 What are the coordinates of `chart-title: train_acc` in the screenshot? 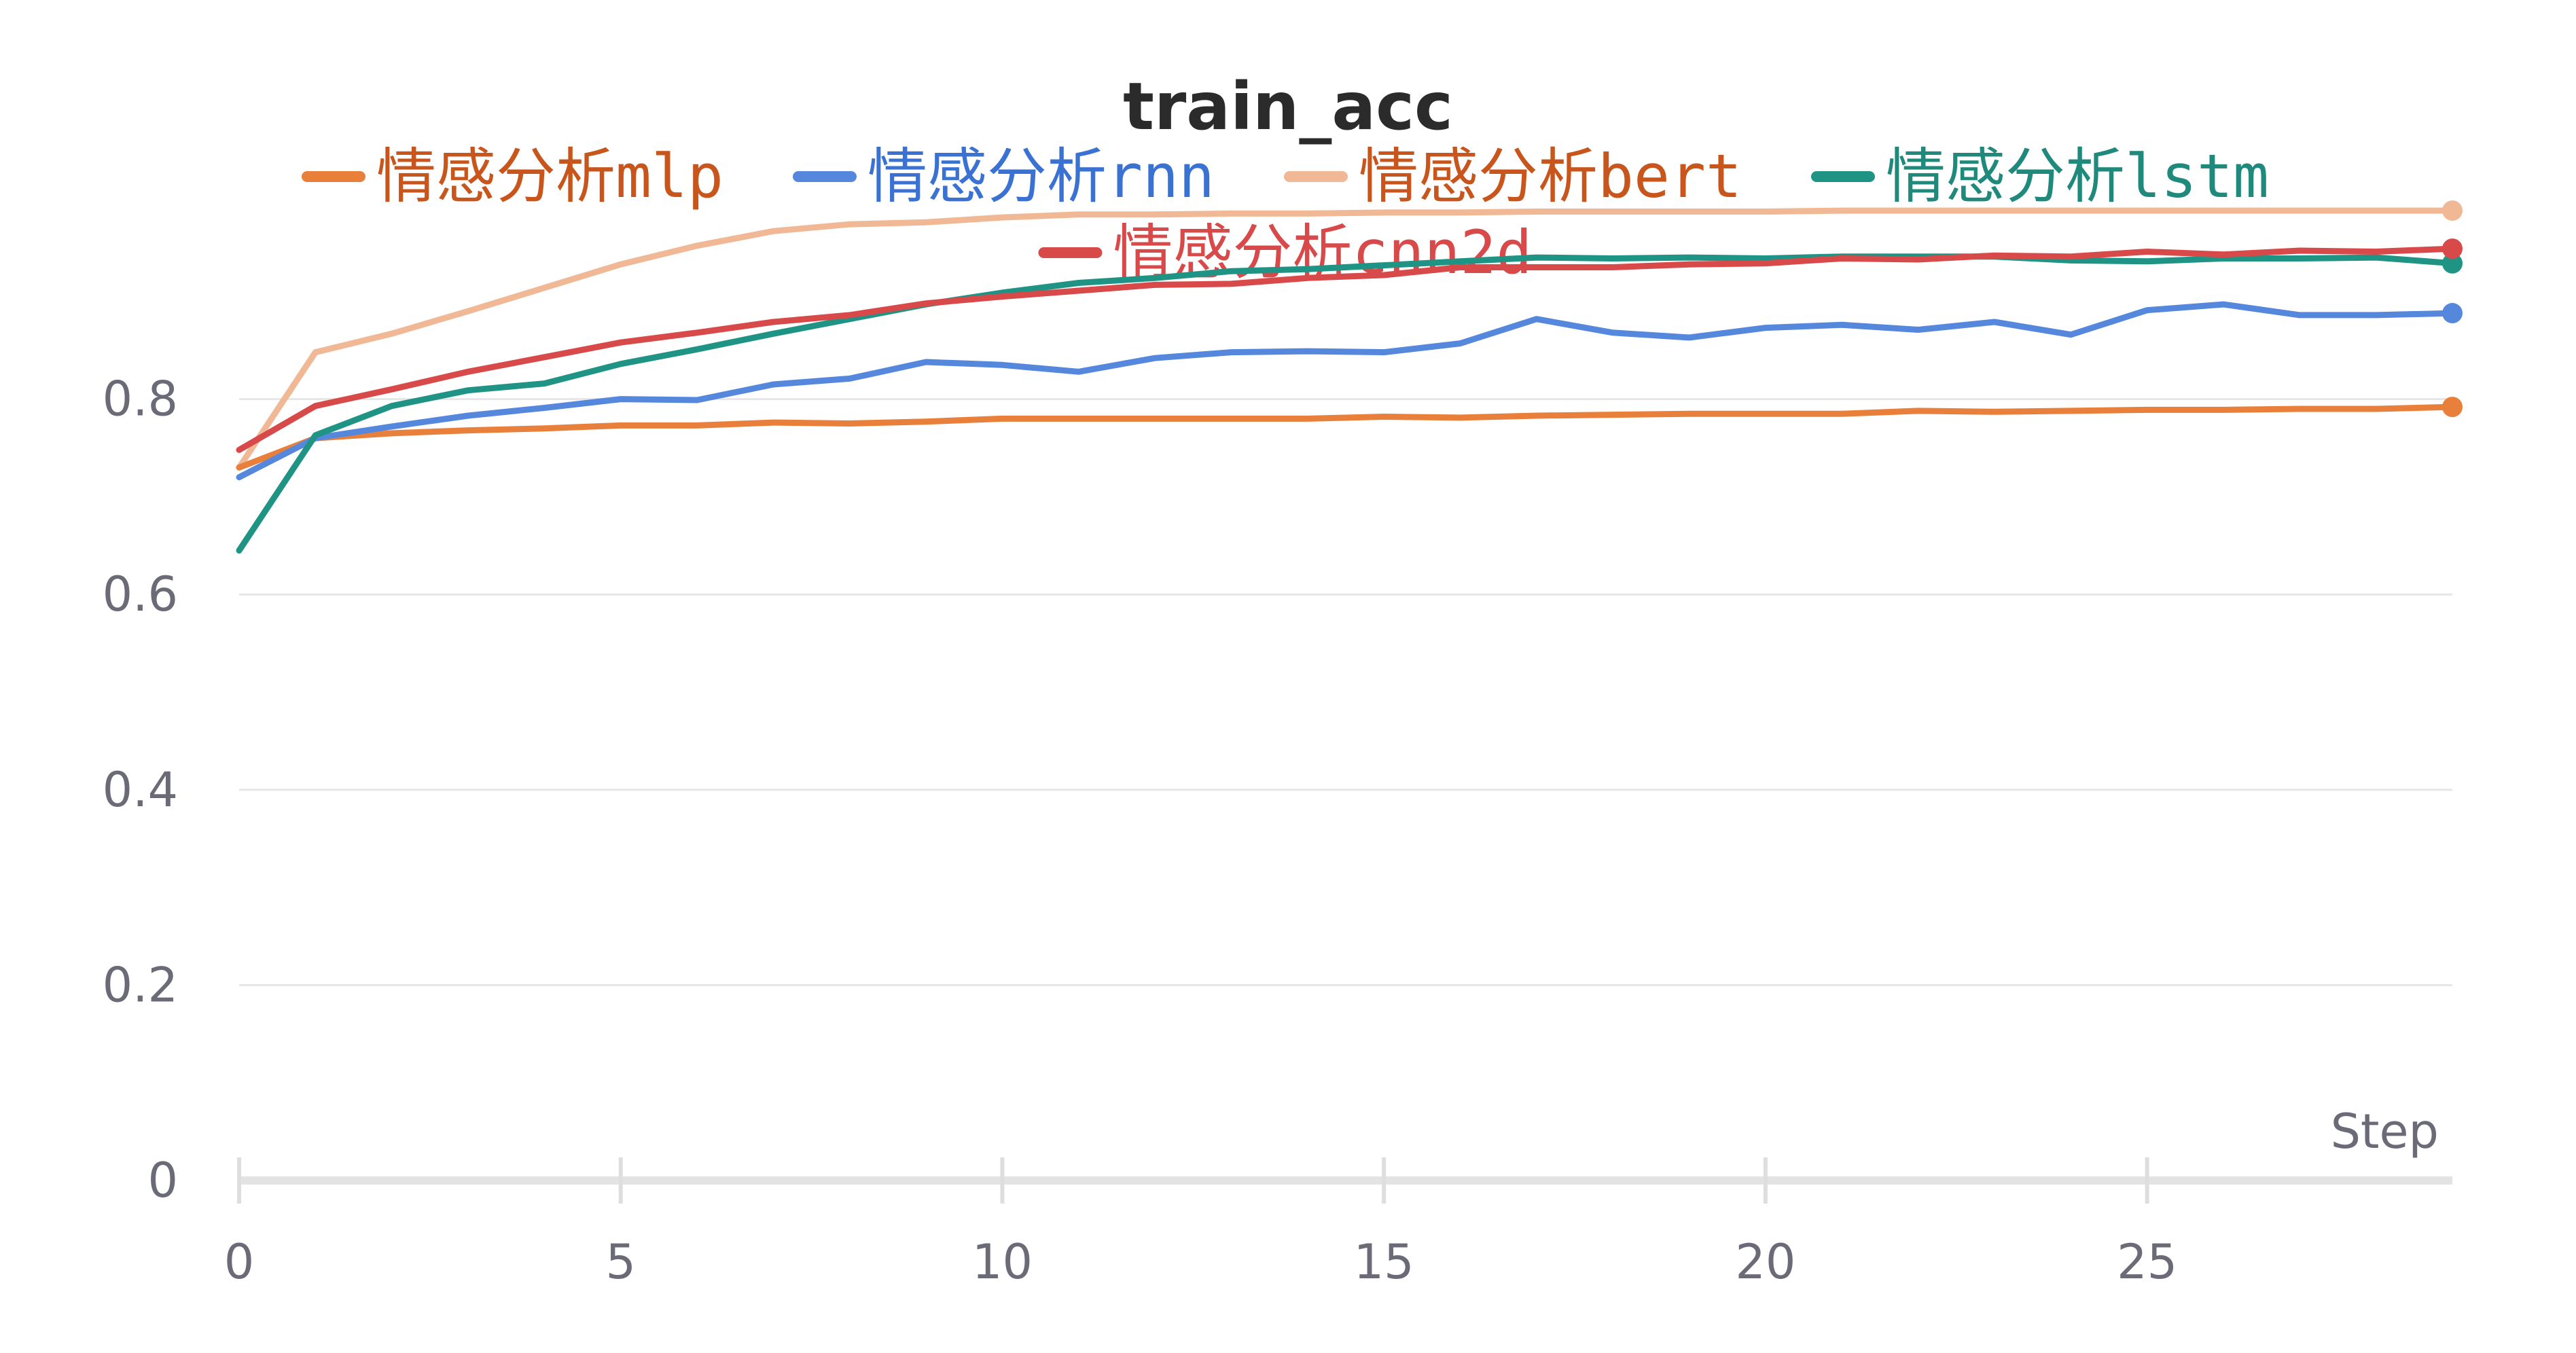 It's located at (1288, 107).